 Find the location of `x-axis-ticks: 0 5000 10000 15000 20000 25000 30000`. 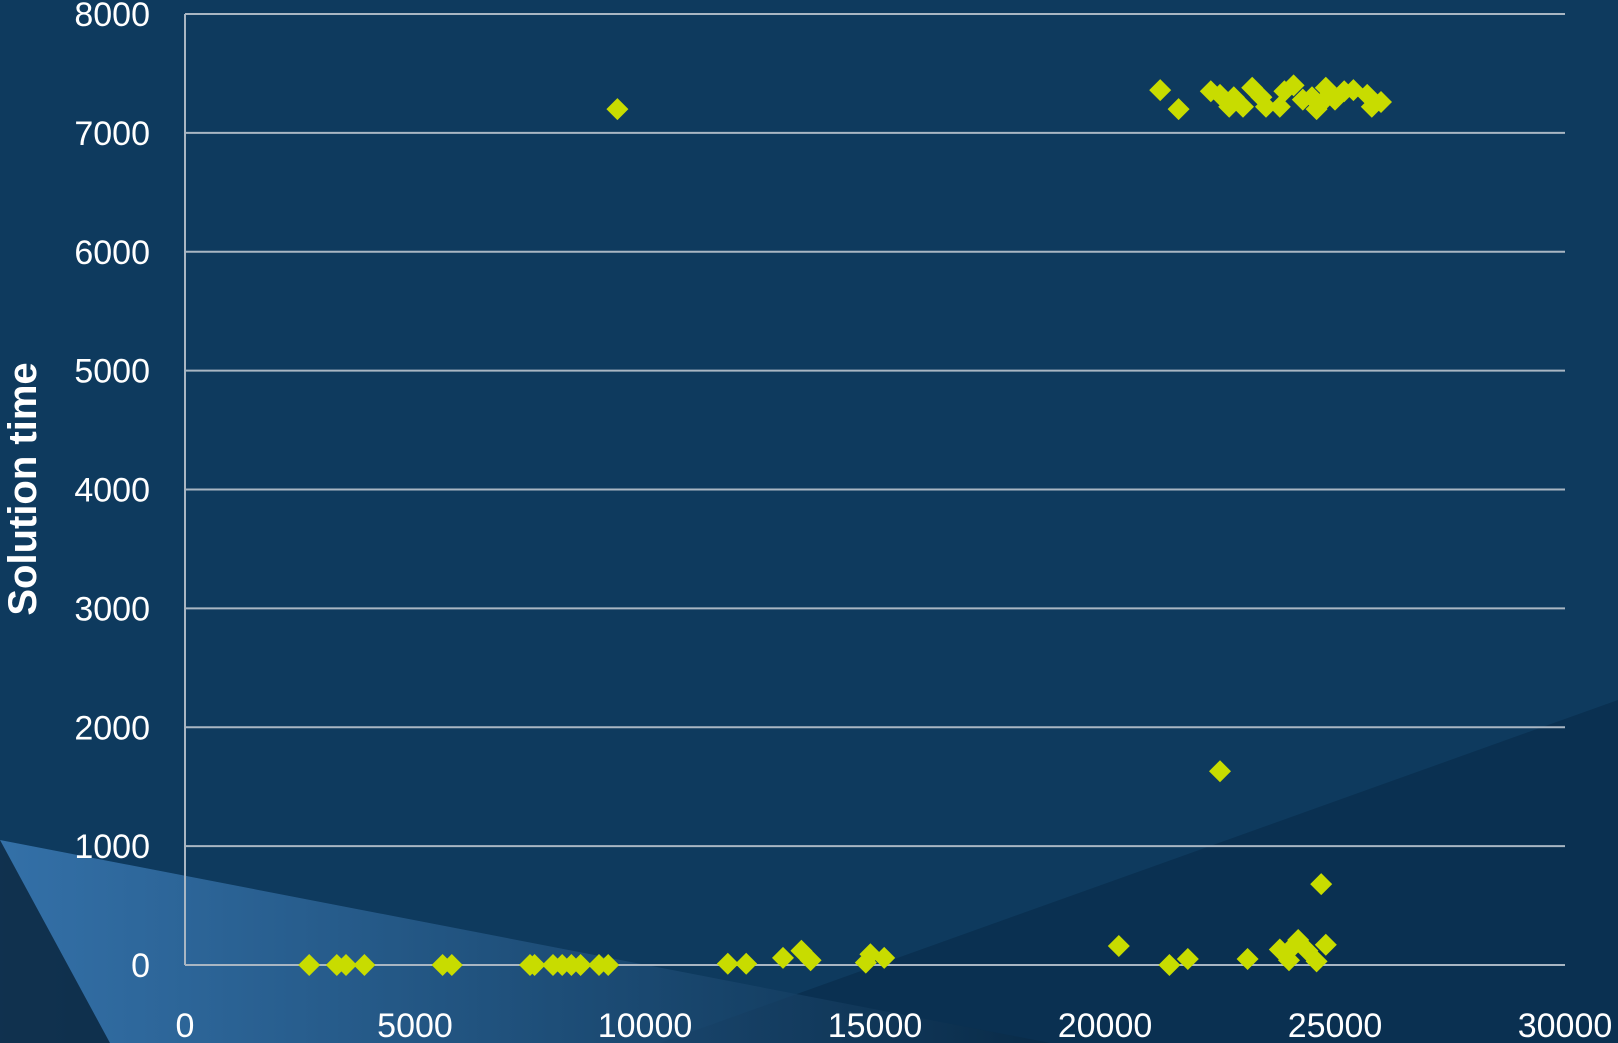

x-axis-ticks: 0 5000 10000 15000 20000 25000 30000 is located at coordinates (894, 1025).